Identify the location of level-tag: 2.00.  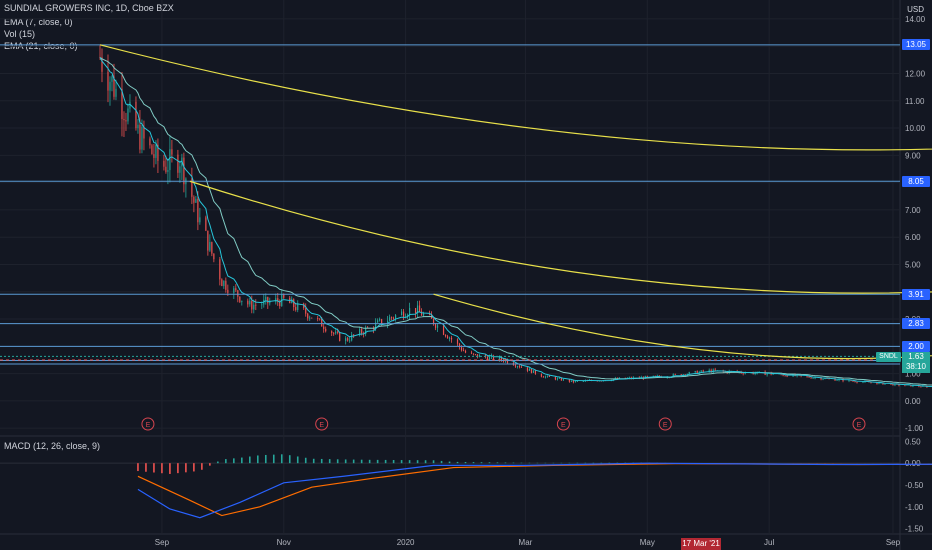
(916, 346).